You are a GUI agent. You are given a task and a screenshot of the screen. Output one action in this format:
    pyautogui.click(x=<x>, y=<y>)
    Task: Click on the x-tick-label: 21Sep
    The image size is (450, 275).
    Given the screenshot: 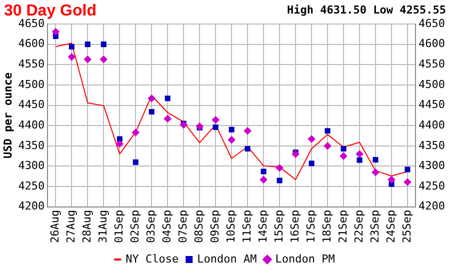 What is the action you would take?
    pyautogui.click(x=343, y=227)
    